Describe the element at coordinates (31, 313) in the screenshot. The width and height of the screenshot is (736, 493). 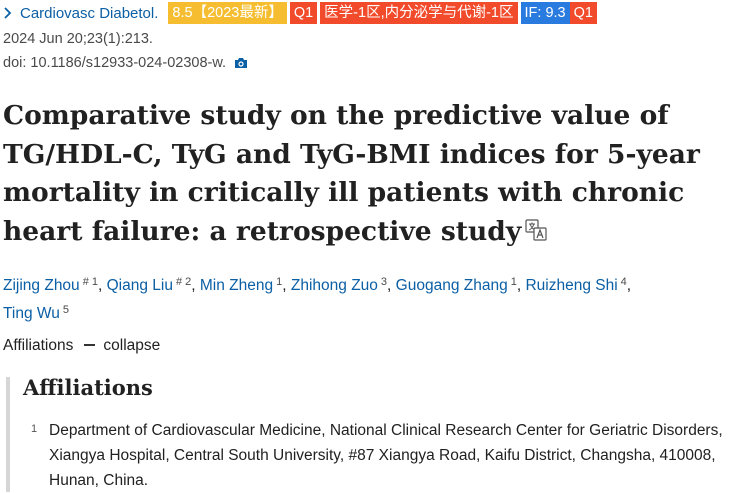
I see `author-name: Ting Wu` at that location.